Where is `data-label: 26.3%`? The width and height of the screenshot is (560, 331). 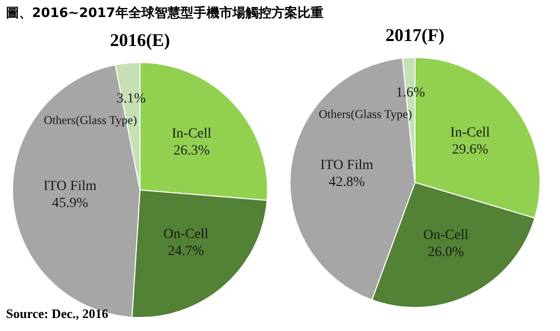
data-label: 26.3% is located at coordinates (191, 151).